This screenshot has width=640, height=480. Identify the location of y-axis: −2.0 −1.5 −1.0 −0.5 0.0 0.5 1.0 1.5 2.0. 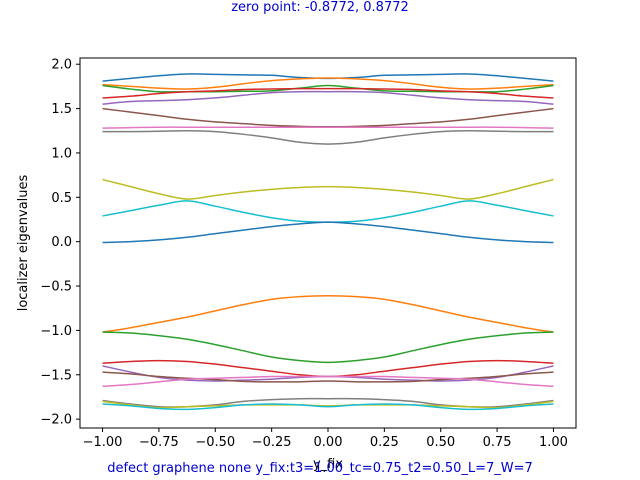
(60, 243).